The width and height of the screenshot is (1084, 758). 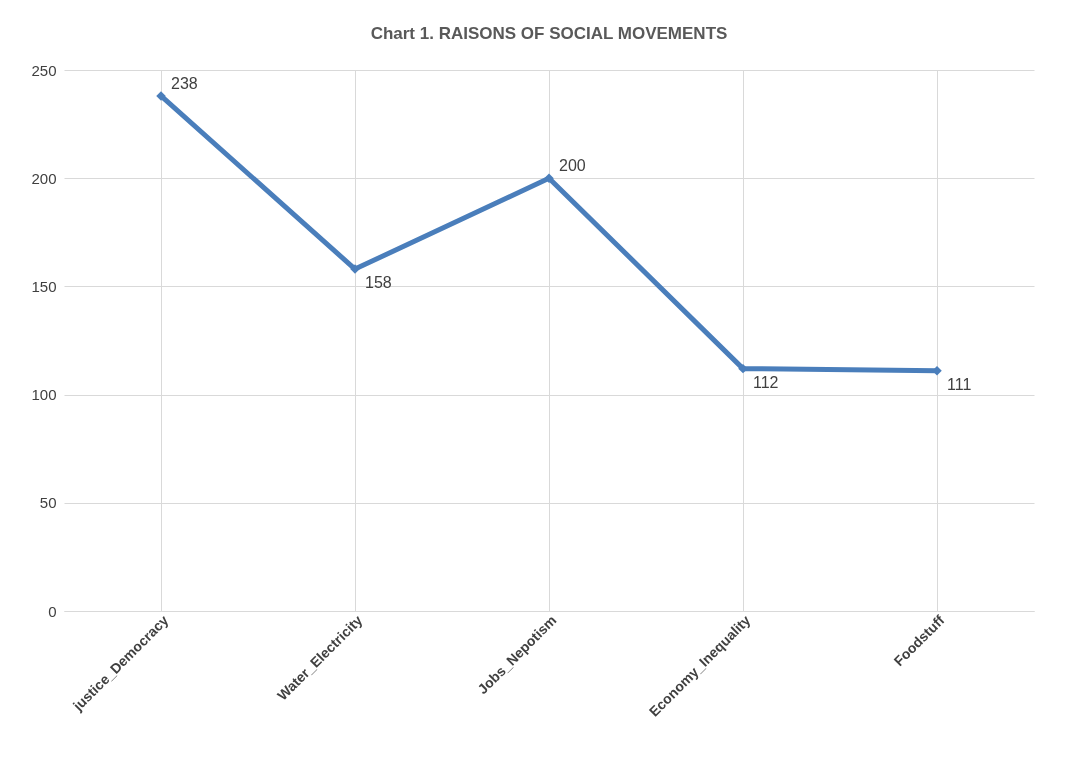 I want to click on y-tick-label: 250, so click(x=44, y=70).